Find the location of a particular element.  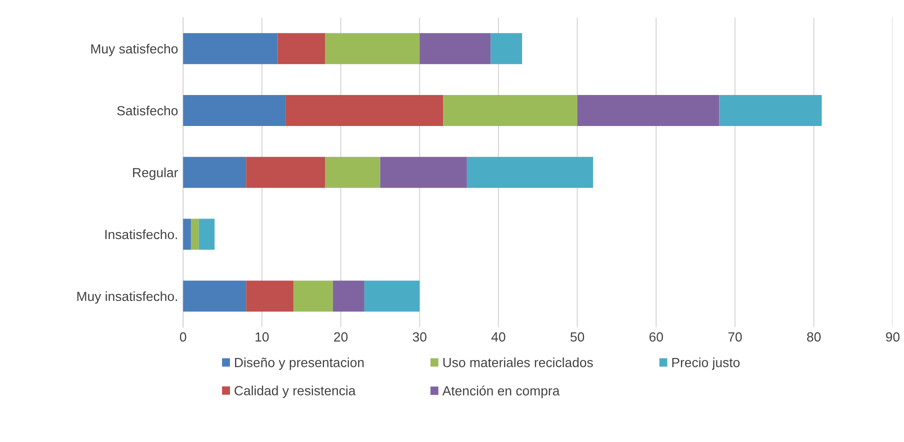

x-tick-label: 50 is located at coordinates (577, 337).